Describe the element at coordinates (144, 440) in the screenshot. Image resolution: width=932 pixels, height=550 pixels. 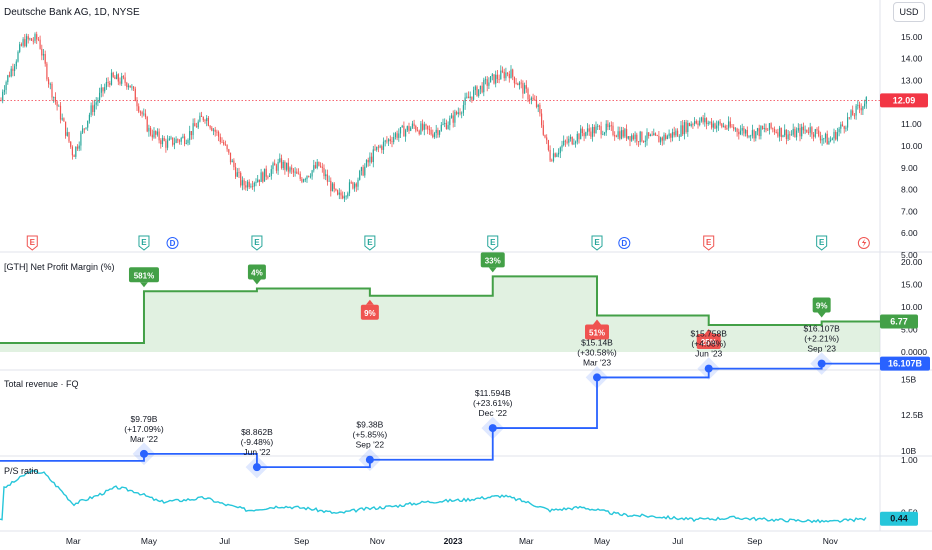
I see `revenue-point: $9.79B(+17.09%)Mar '22` at that location.